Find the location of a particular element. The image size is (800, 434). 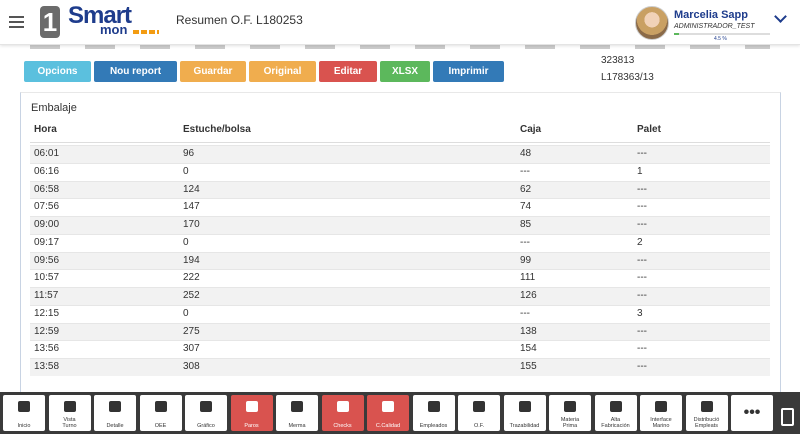

table-cell: 96 is located at coordinates (189, 153).